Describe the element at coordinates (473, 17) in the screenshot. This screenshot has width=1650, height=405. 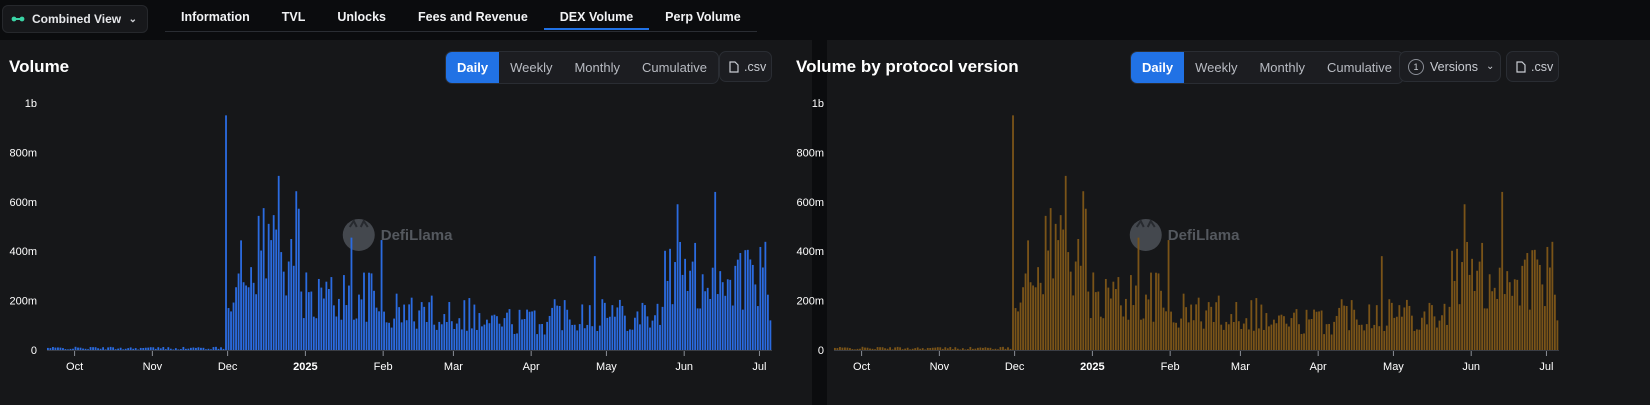
I see `tab-fees-and-revenue: Fees and Revenue` at that location.